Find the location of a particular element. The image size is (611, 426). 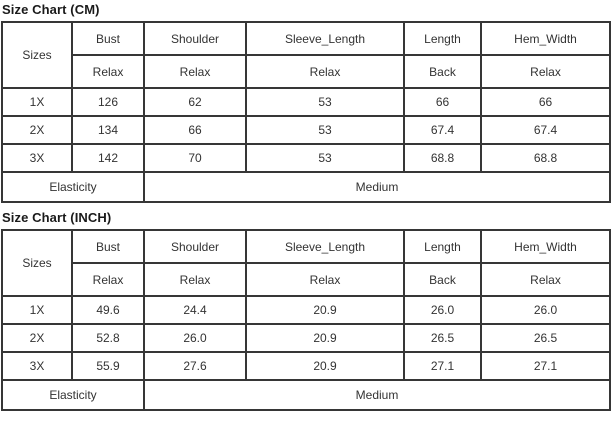

table-row: 1X 49.6 24.4 20.9 26.0 26.0 is located at coordinates (306, 310).